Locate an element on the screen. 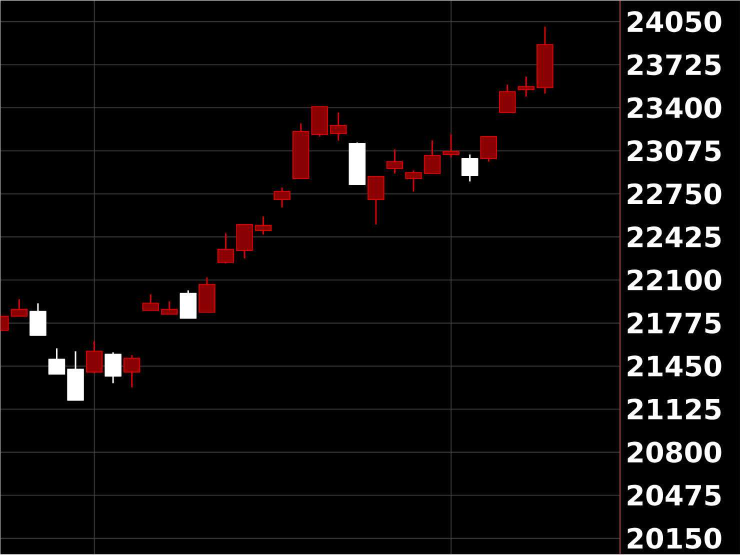 The height and width of the screenshot is (555, 740). y-tick-label: 22750 is located at coordinates (675, 194).